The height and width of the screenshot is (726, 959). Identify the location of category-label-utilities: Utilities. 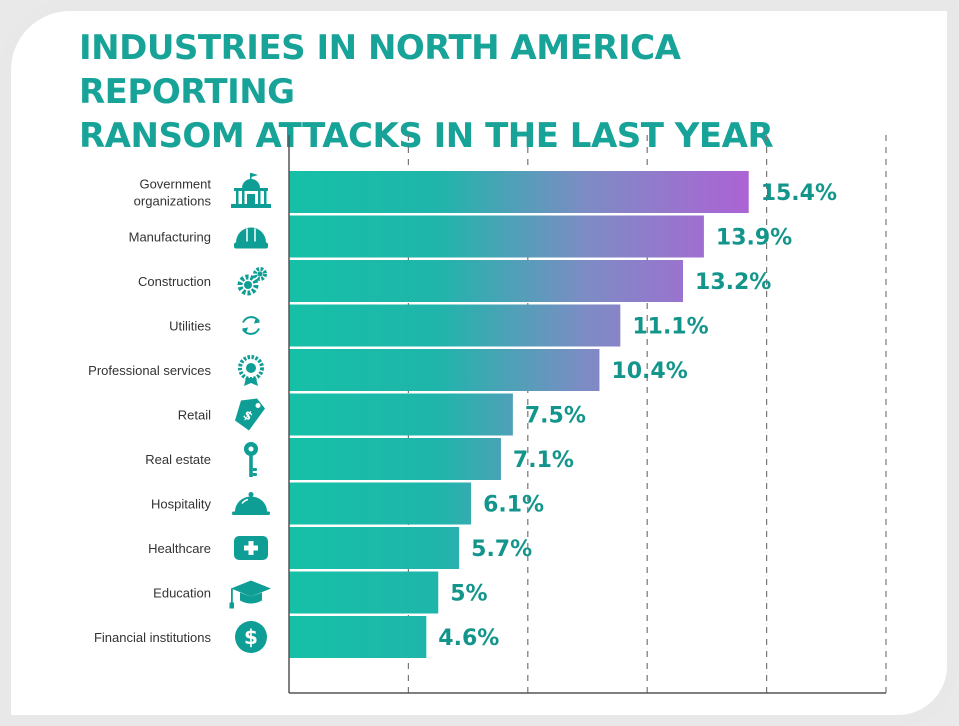
(190, 326).